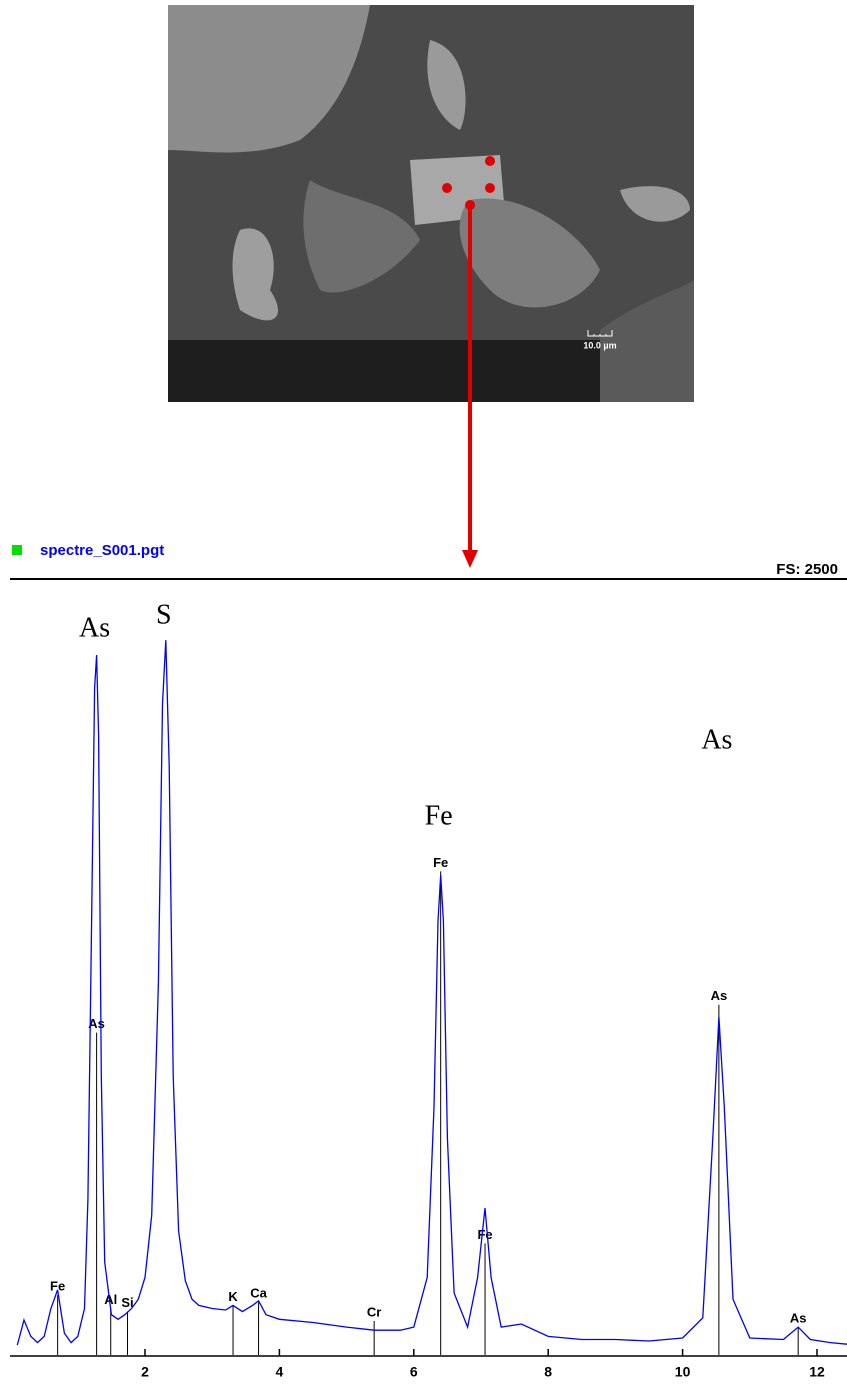 This screenshot has width=847, height=1388. Describe the element at coordinates (439, 815) in the screenshot. I see `peak-annotation: Fe` at that location.